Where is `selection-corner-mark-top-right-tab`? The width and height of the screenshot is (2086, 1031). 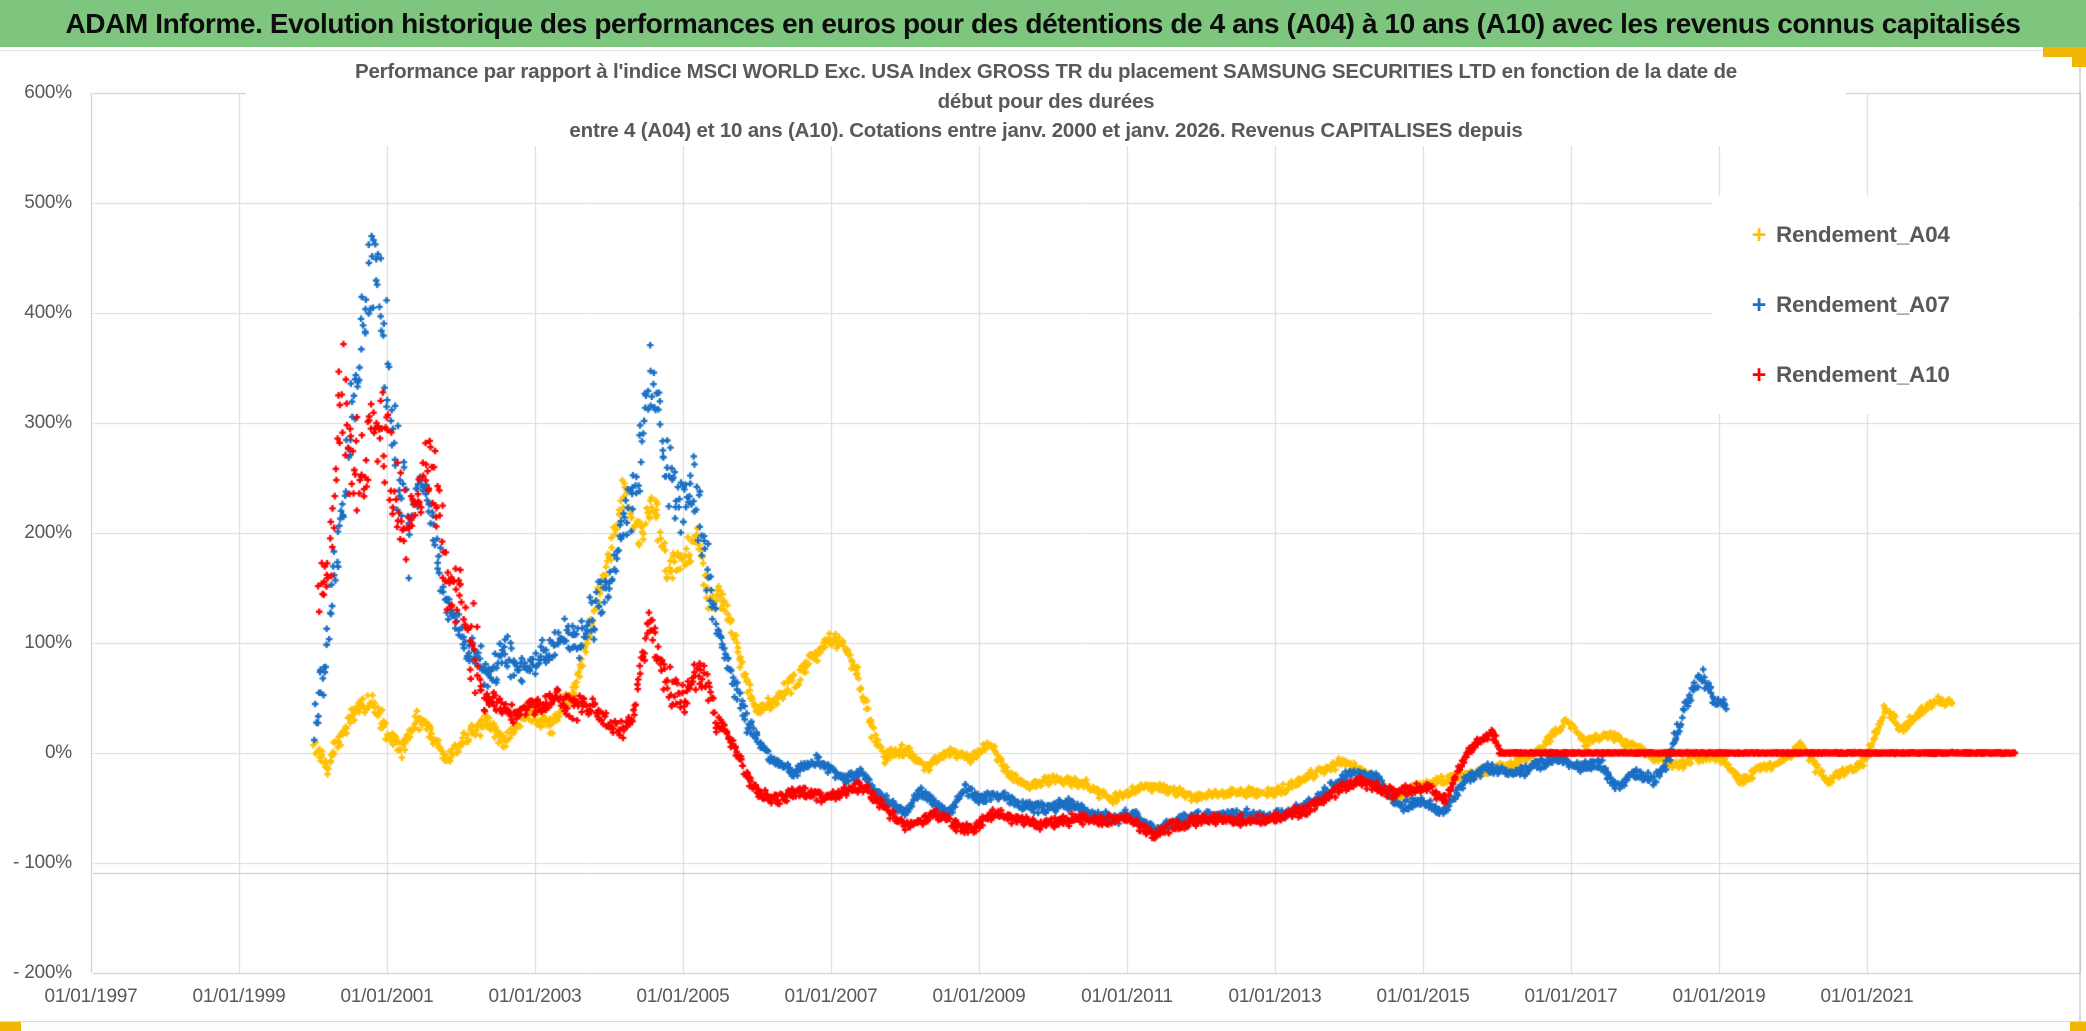
selection-corner-mark-top-right-tab is located at coordinates (2079, 57).